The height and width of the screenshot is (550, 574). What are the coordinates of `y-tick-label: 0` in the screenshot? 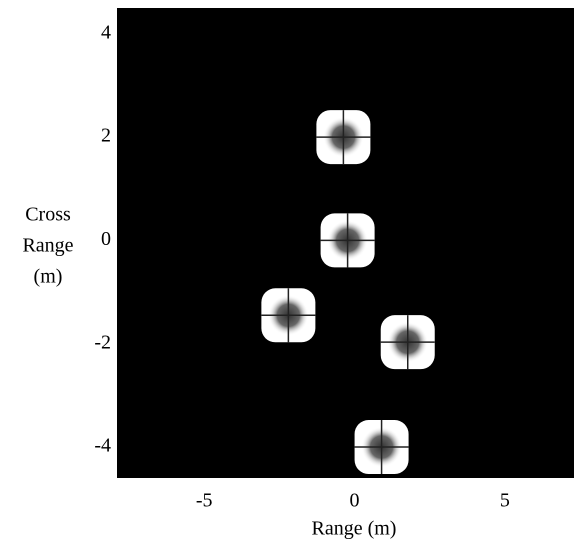 It's located at (106, 239).